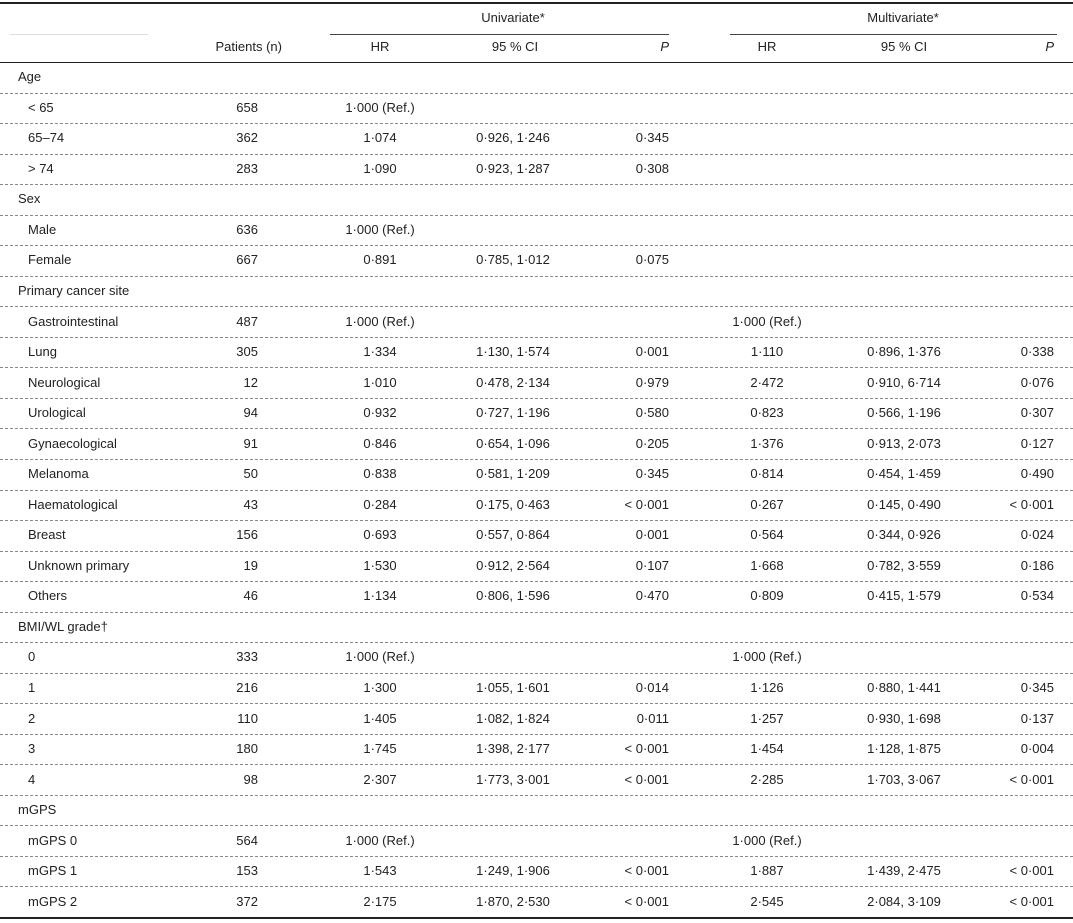 Image resolution: width=1073 pixels, height=923 pixels. I want to click on multivariate-cell: 1·454, so click(767, 749).